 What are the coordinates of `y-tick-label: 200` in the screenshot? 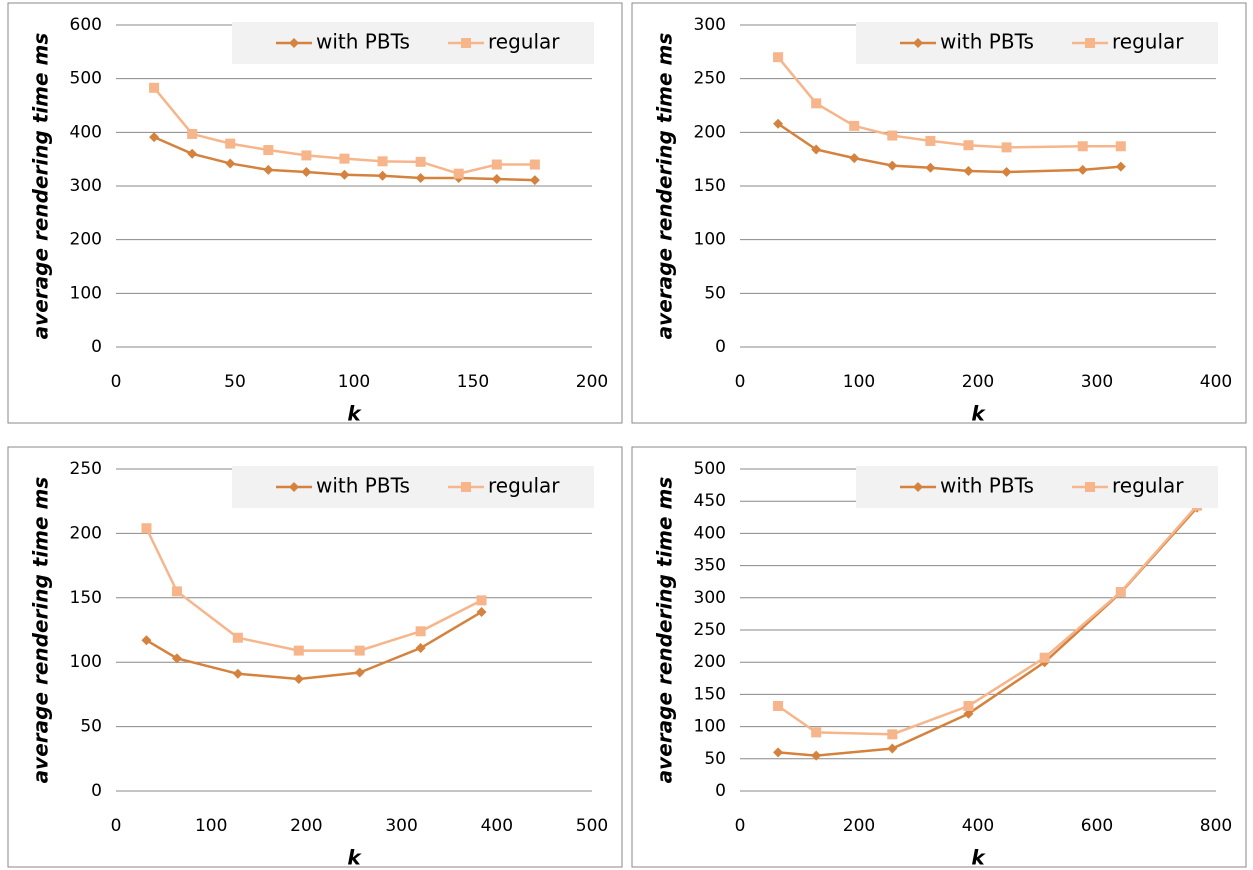 It's located at (710, 662).